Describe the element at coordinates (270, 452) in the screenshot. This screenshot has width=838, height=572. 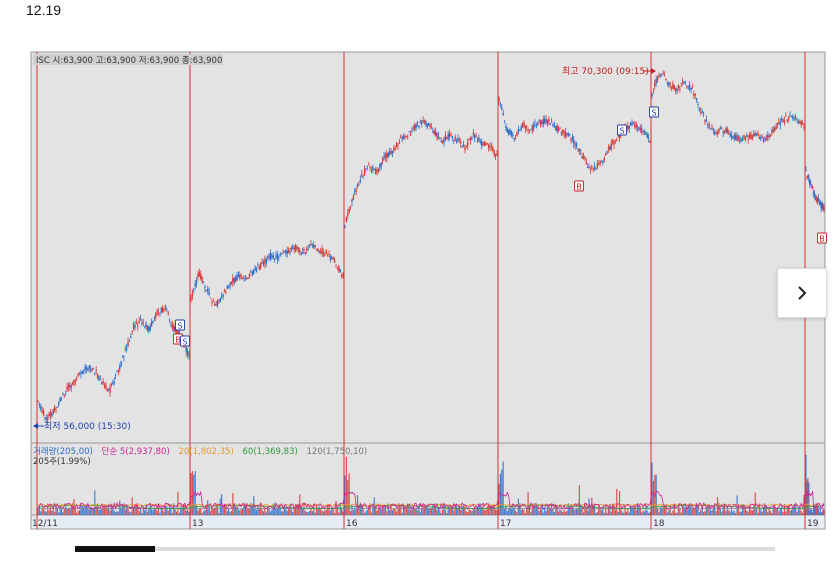
I see `volume-legend-ma60: 60(1,369,83)` at that location.